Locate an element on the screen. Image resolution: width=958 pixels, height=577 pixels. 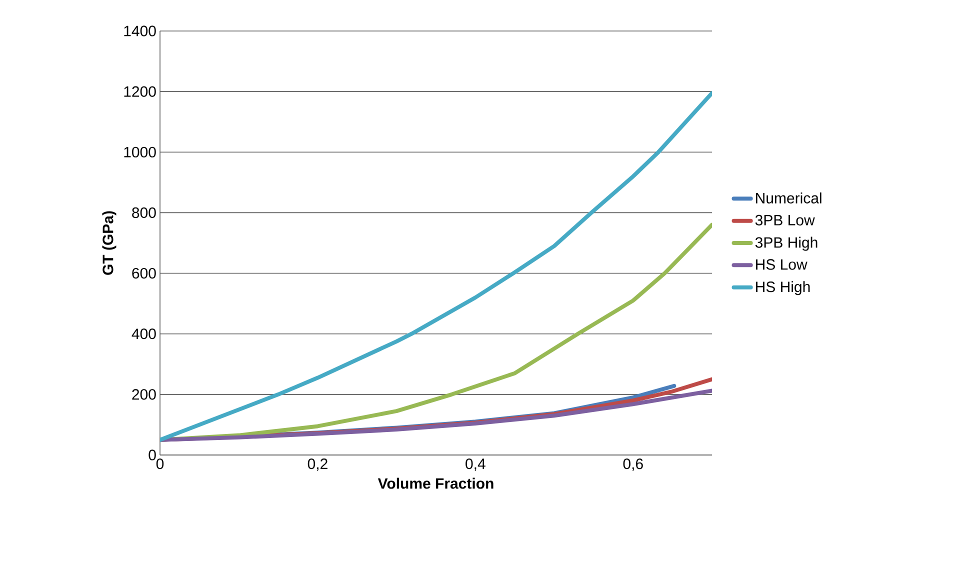
y-tick-label: 200 is located at coordinates (144, 394).